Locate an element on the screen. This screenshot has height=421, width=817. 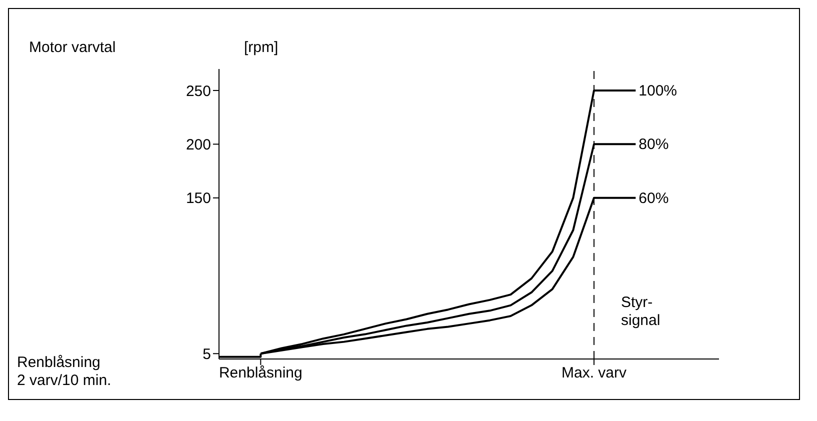
y-tick-label: 200 is located at coordinates (198, 145).